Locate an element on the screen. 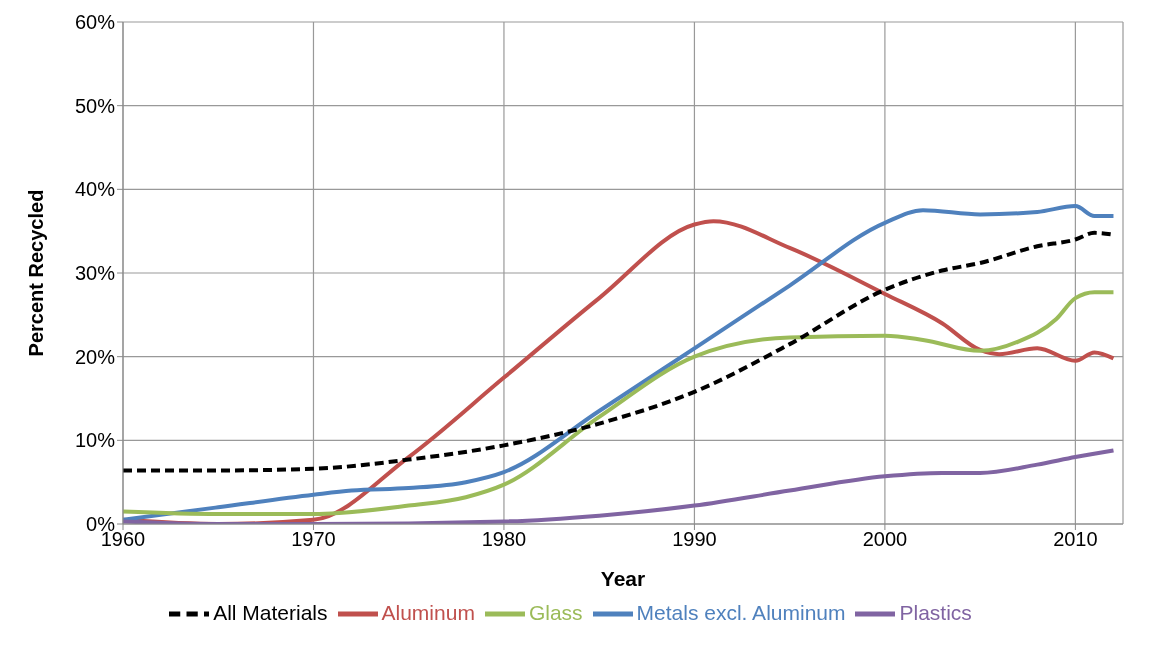 The height and width of the screenshot is (647, 1151). x-axis-title: Year is located at coordinates (623, 578).